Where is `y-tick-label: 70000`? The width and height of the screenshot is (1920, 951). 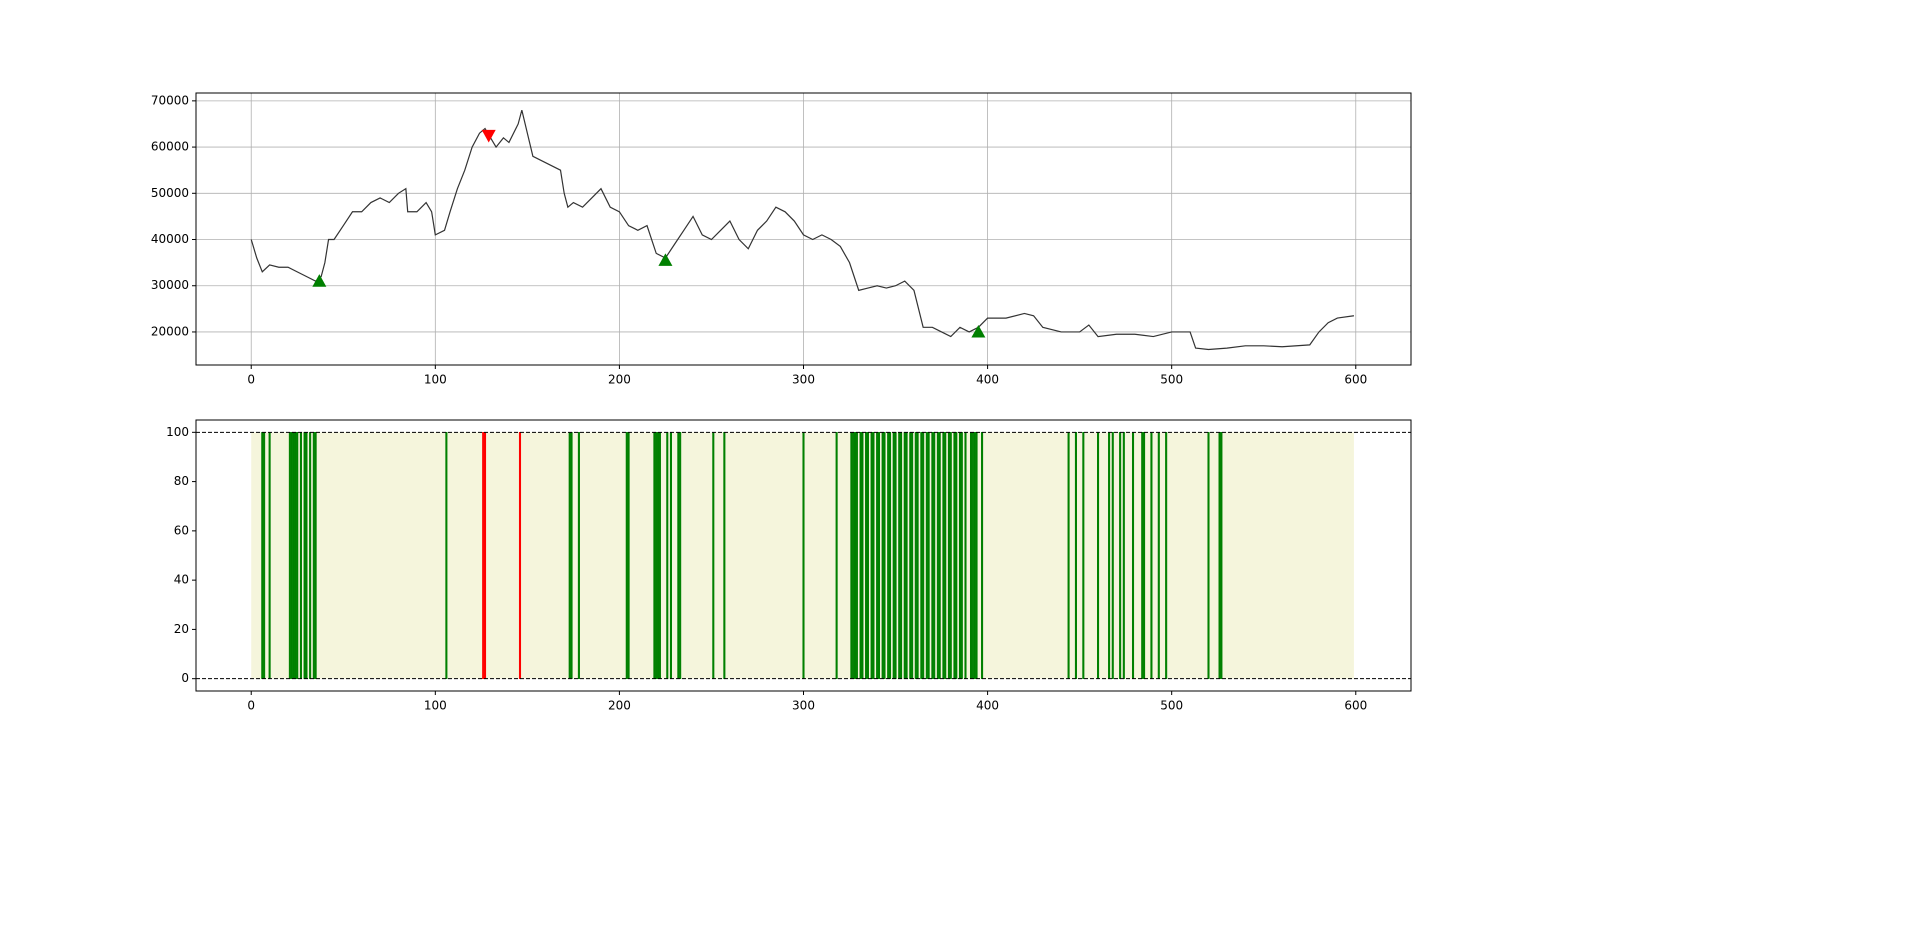
y-tick-label: 70000 is located at coordinates (170, 100).